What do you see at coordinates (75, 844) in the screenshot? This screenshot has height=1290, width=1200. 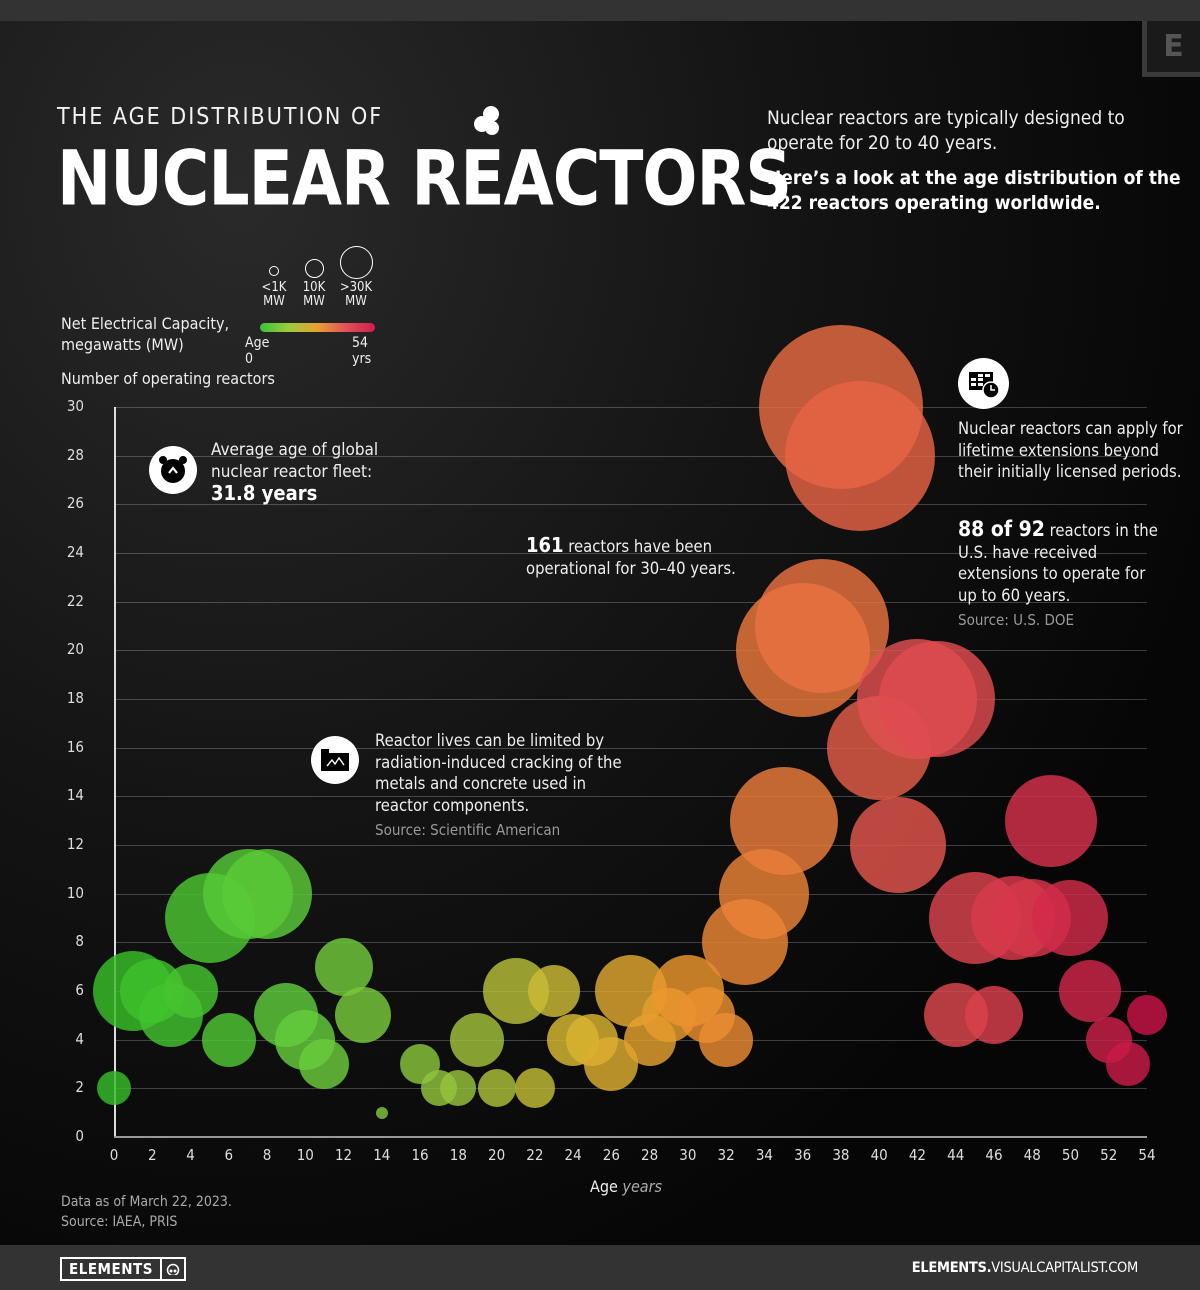 I see `y-tick-label: 12` at bounding box center [75, 844].